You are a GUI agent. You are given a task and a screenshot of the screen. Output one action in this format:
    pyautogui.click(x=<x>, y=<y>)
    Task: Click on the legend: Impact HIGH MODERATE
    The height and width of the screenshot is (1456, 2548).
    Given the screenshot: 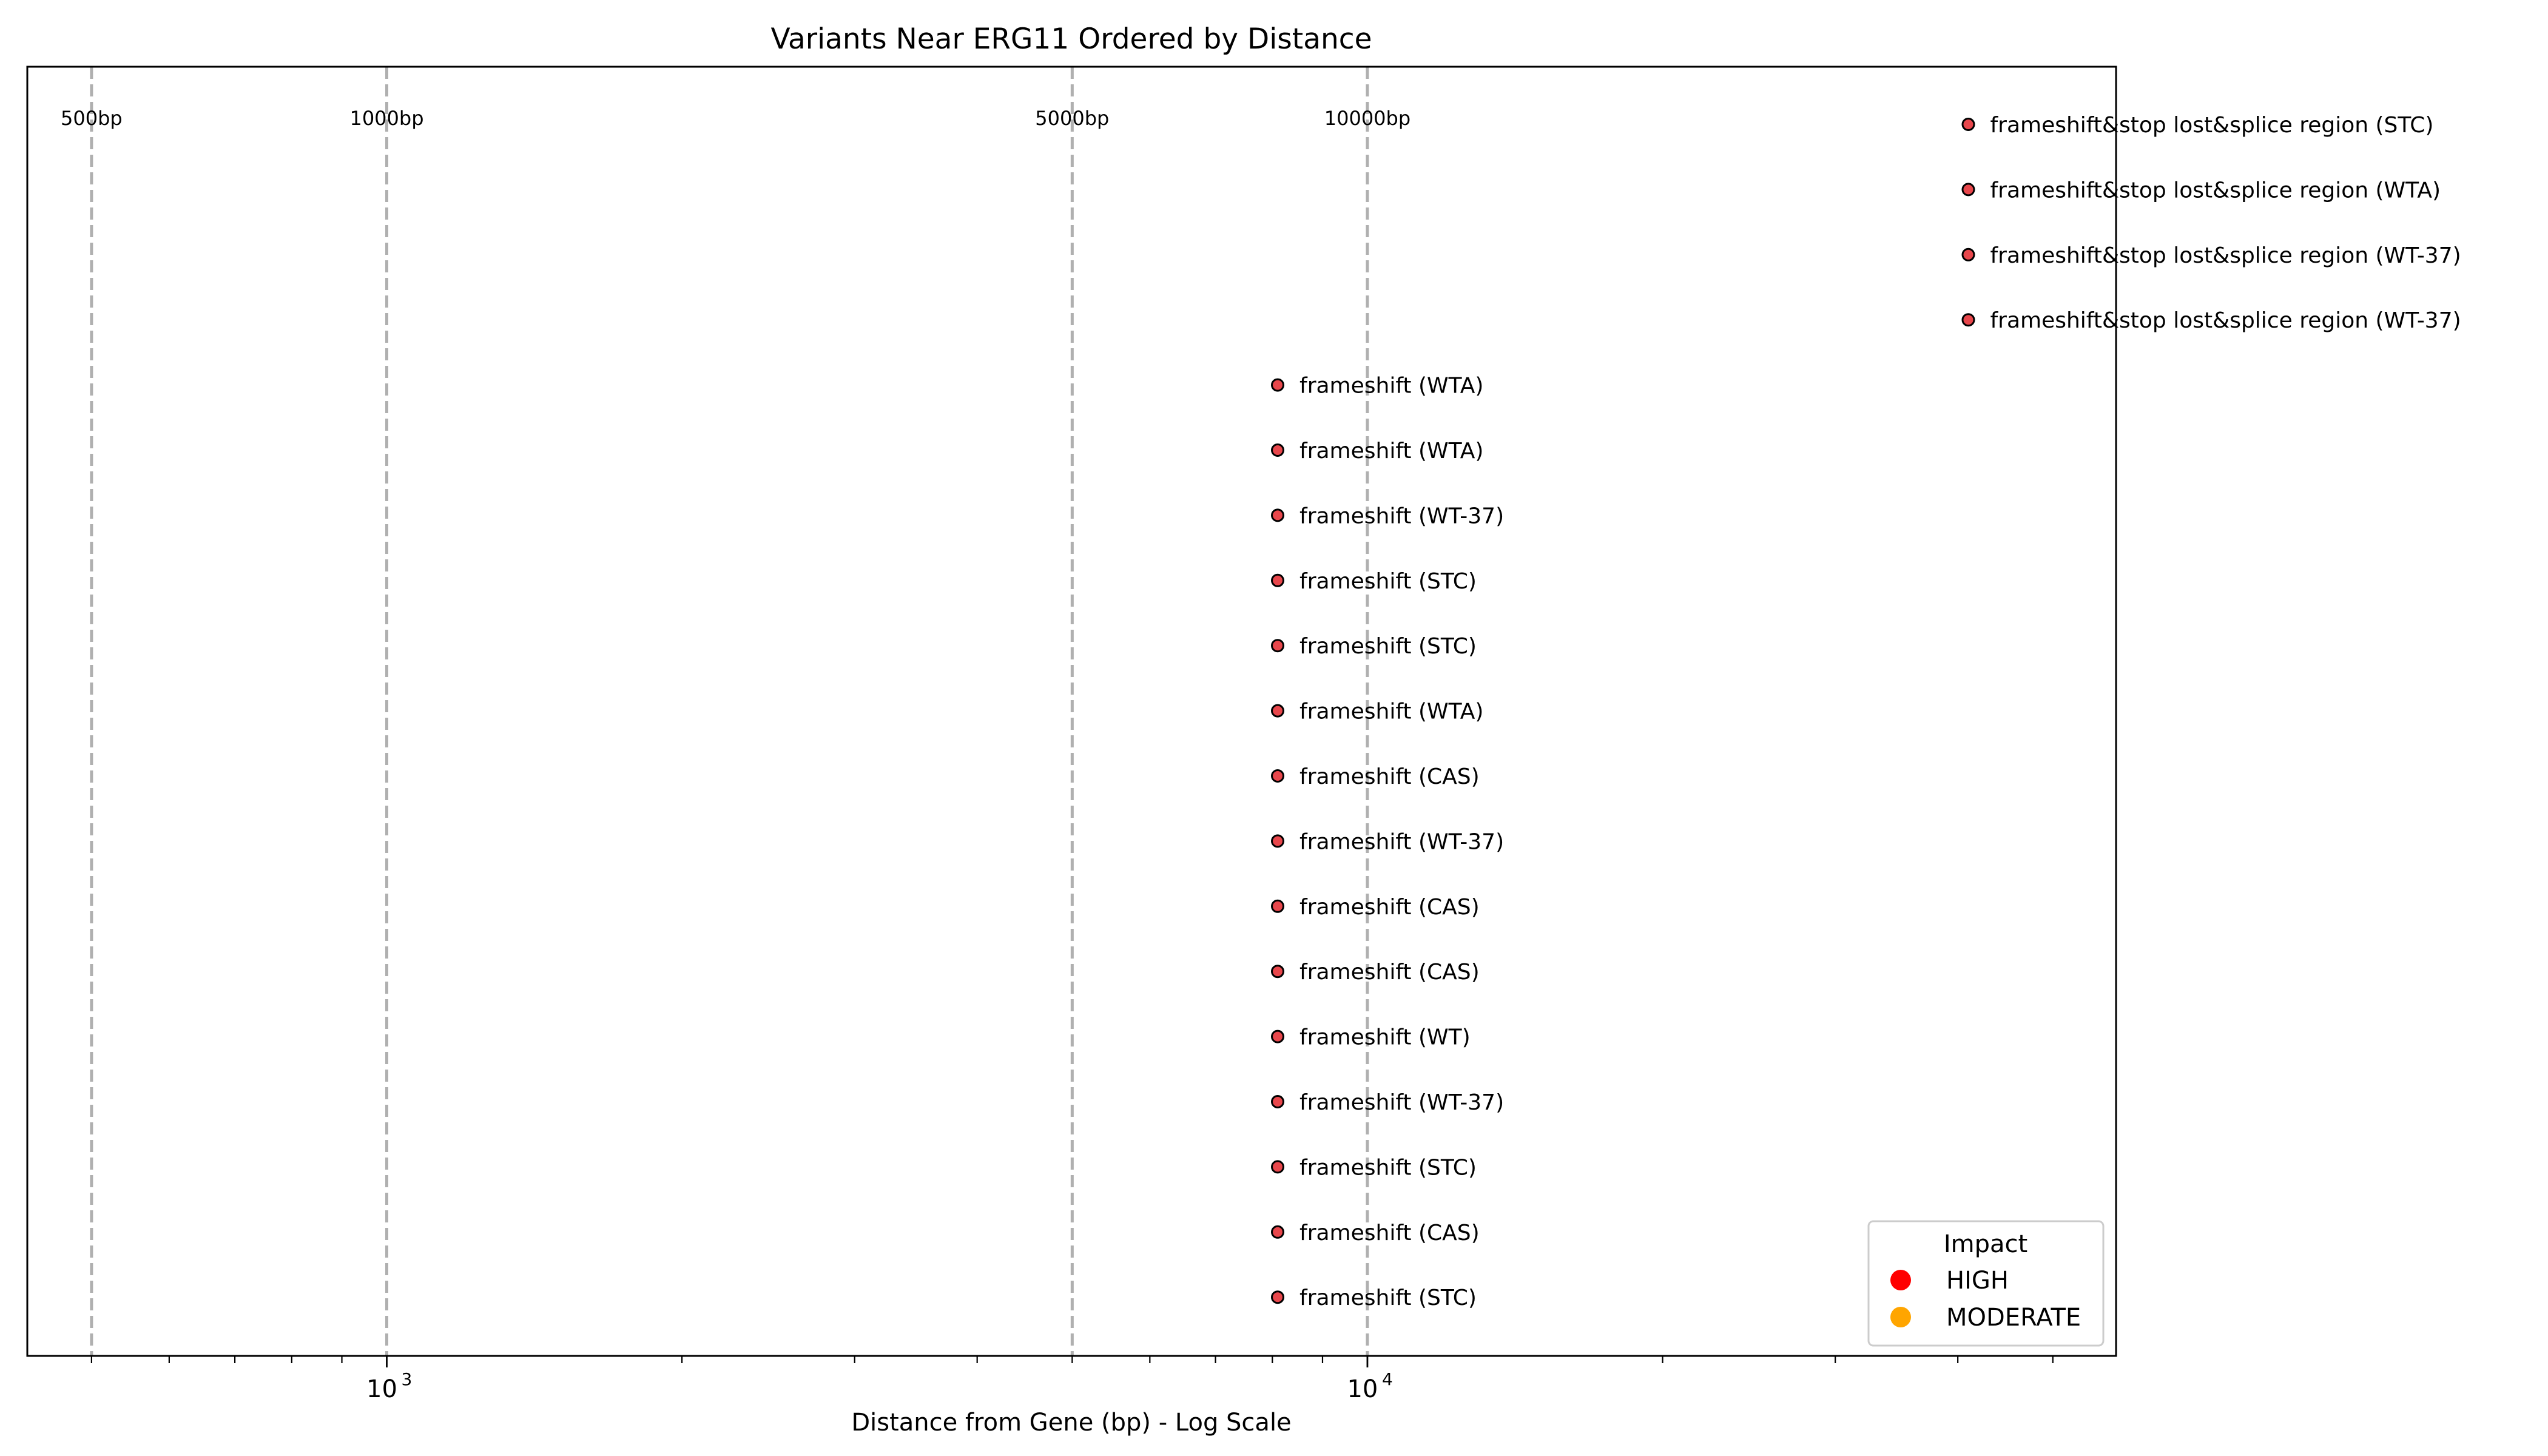 What is the action you would take?
    pyautogui.click(x=1986, y=1283)
    